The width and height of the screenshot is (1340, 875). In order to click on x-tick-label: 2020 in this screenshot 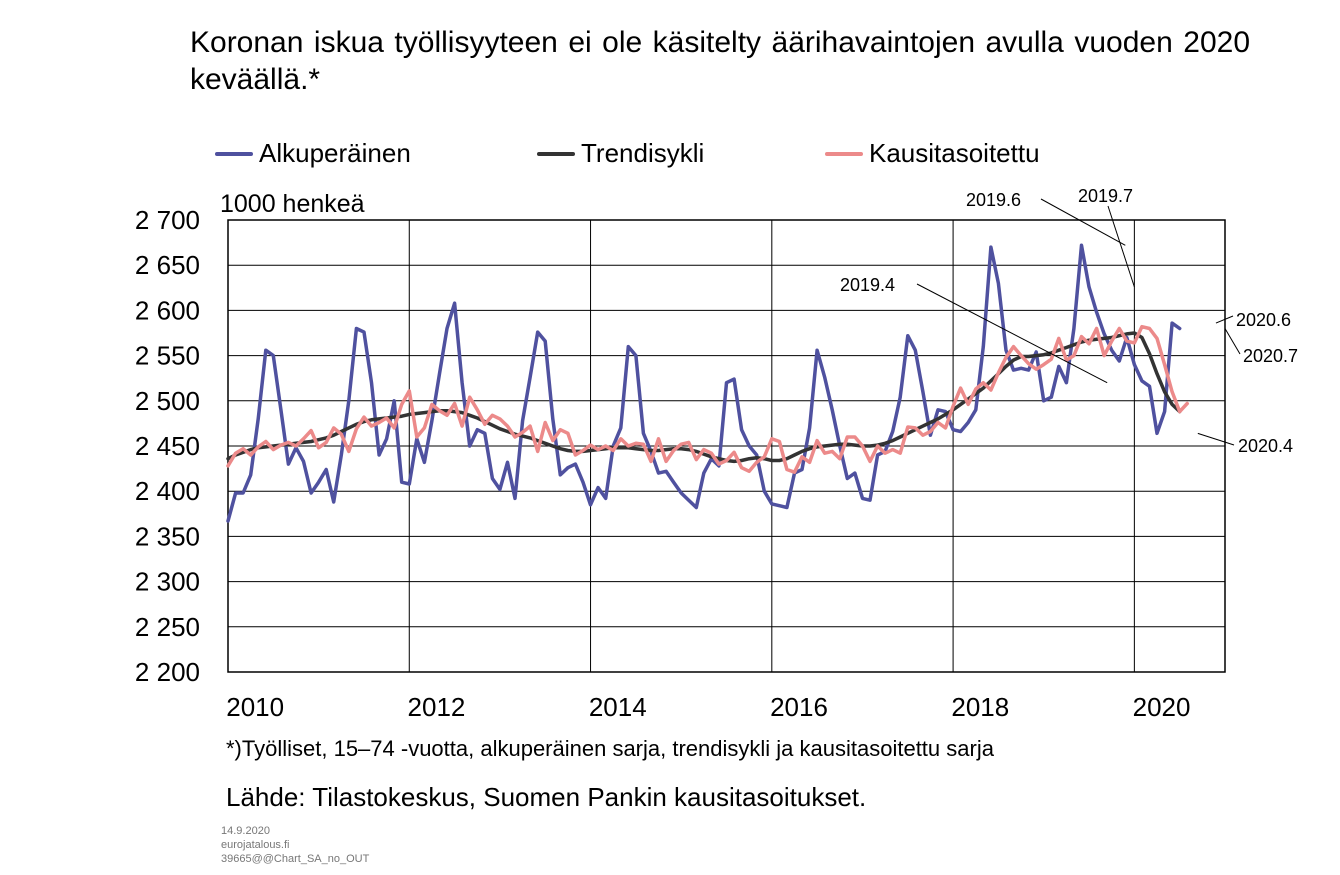, I will do `click(1162, 707)`.